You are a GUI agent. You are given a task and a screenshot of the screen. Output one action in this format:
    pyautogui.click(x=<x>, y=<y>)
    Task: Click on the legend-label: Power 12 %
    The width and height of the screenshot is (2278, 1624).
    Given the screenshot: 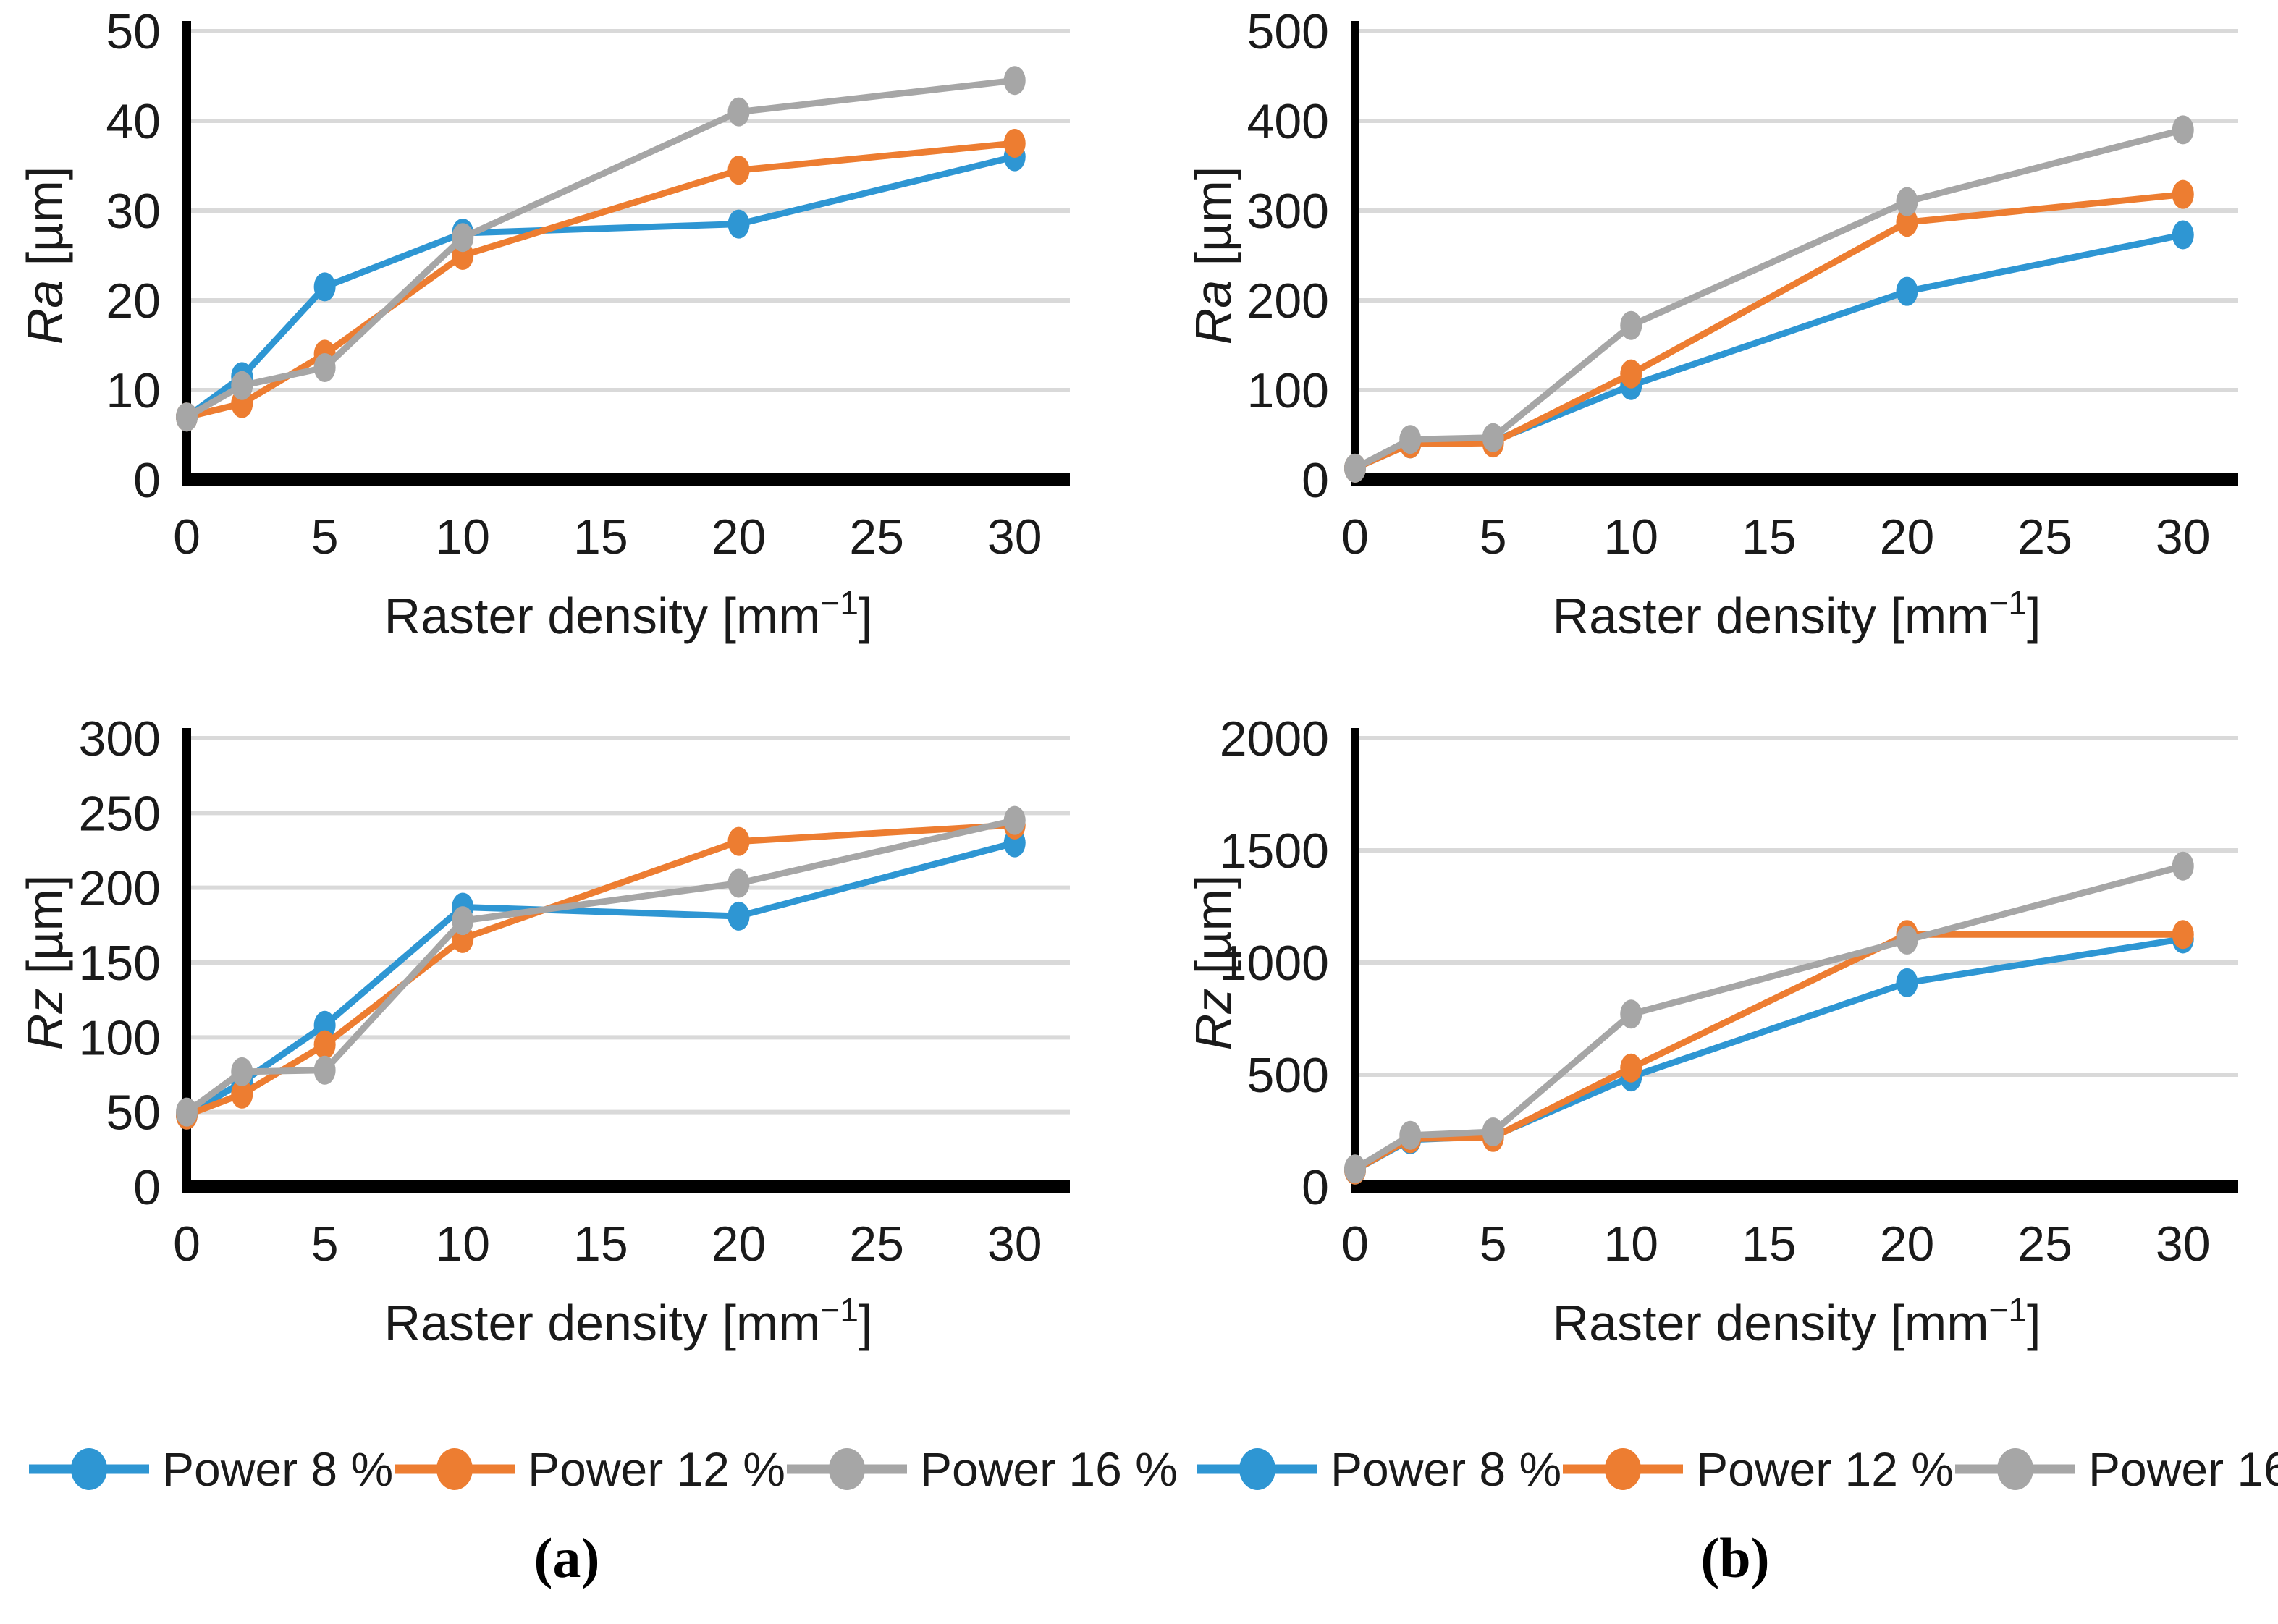 What is the action you would take?
    pyautogui.click(x=656, y=1469)
    